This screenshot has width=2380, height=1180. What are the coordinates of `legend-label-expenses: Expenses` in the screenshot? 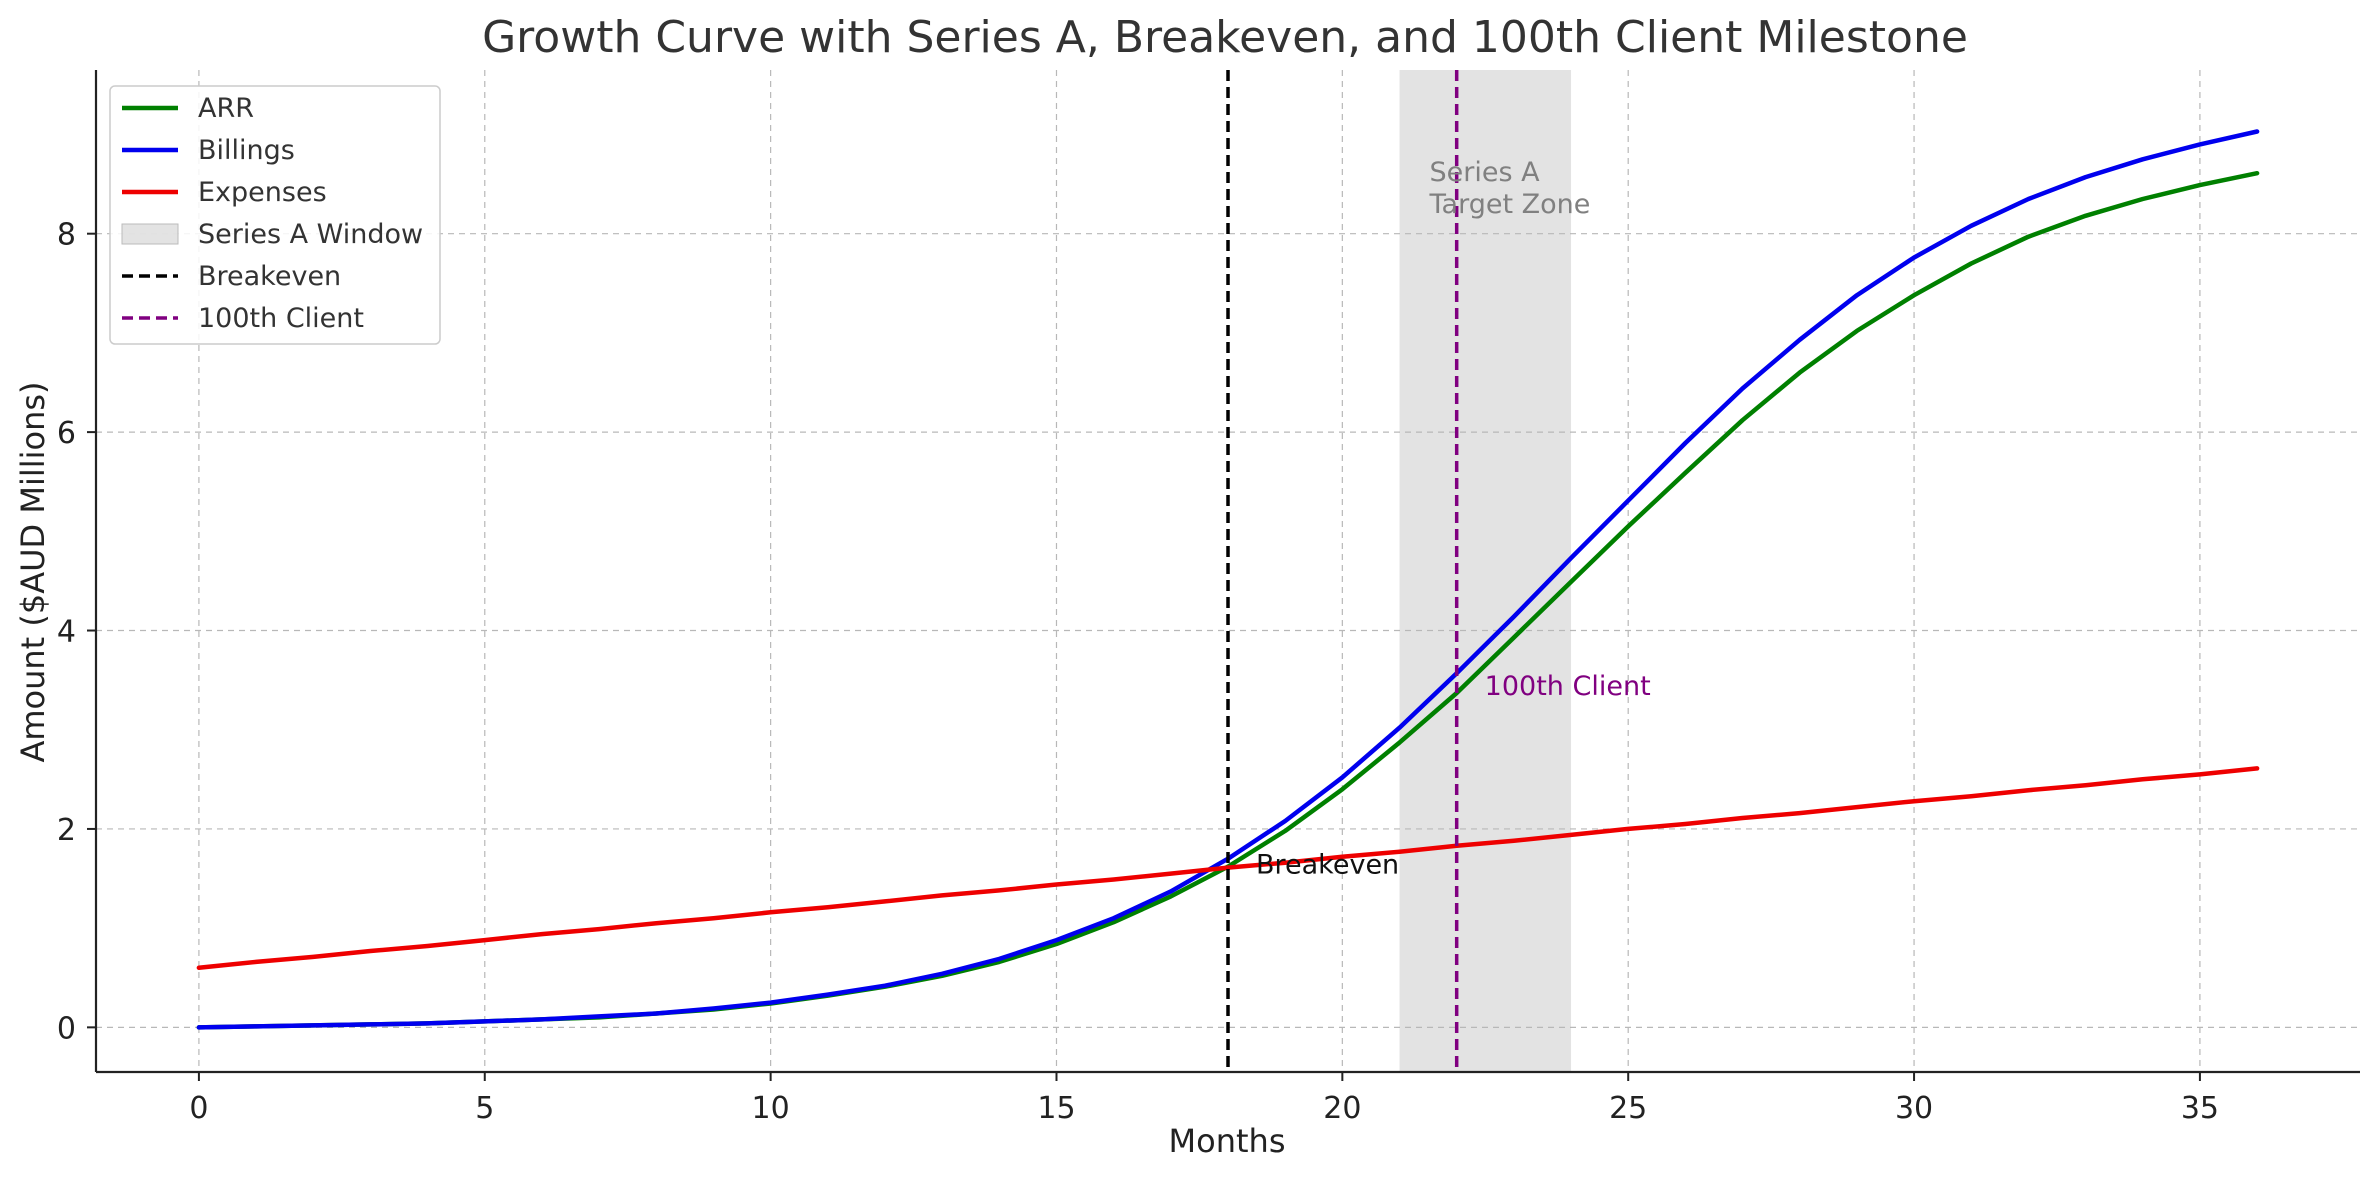 It's located at (262, 192).